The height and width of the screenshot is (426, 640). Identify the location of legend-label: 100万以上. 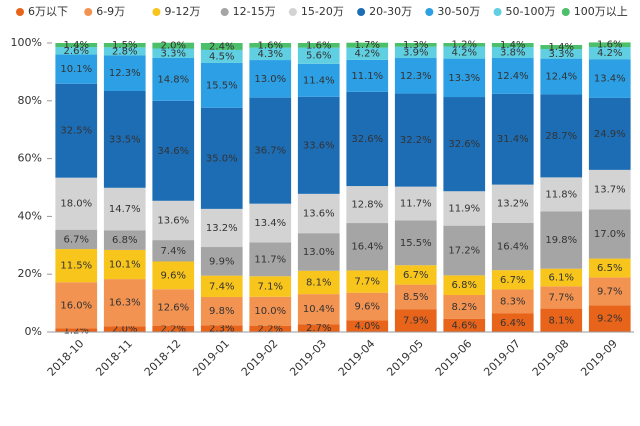
(601, 11).